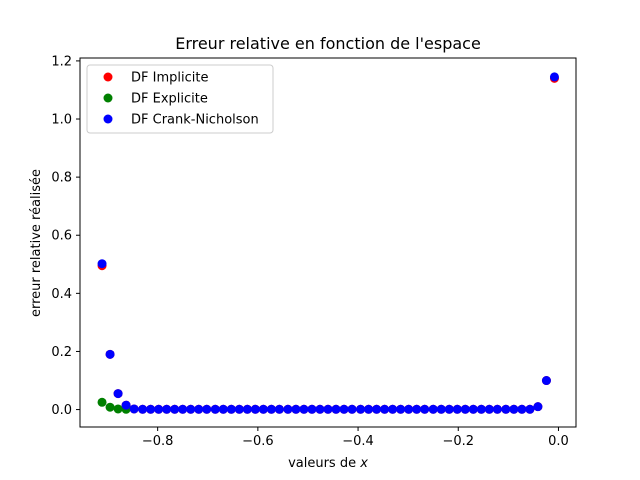  What do you see at coordinates (328, 463) in the screenshot?
I see `x-axis-title: valeurs de x` at bounding box center [328, 463].